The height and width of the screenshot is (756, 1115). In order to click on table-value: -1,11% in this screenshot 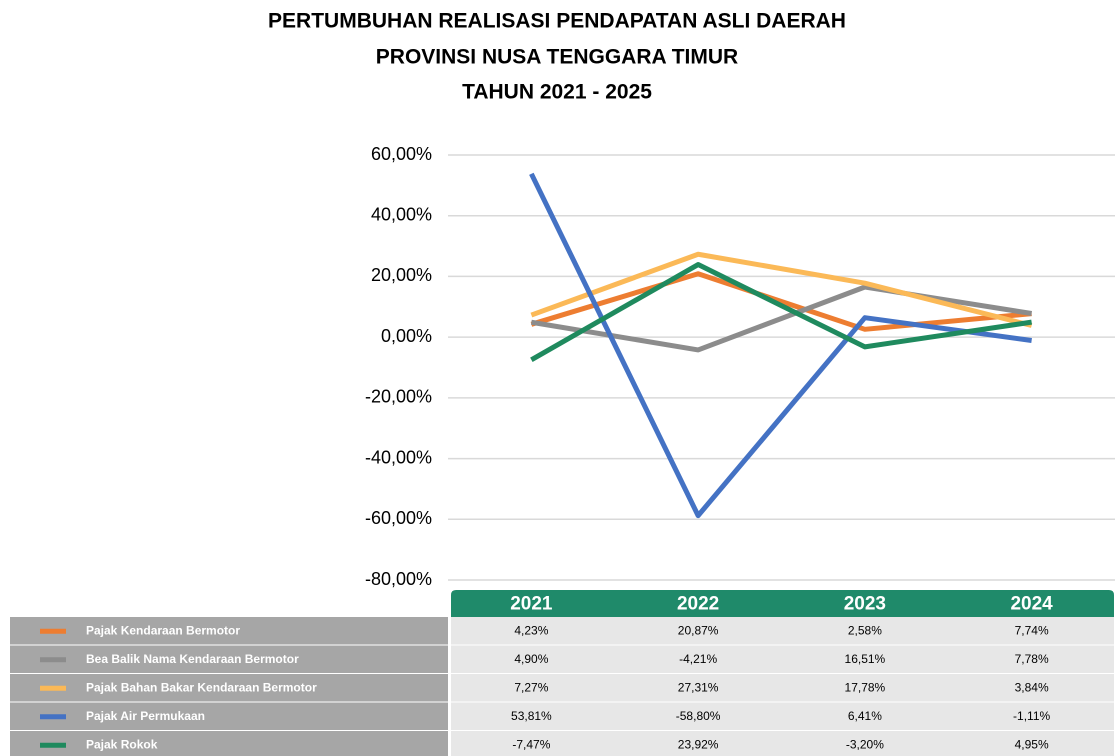, I will do `click(1031, 716)`.